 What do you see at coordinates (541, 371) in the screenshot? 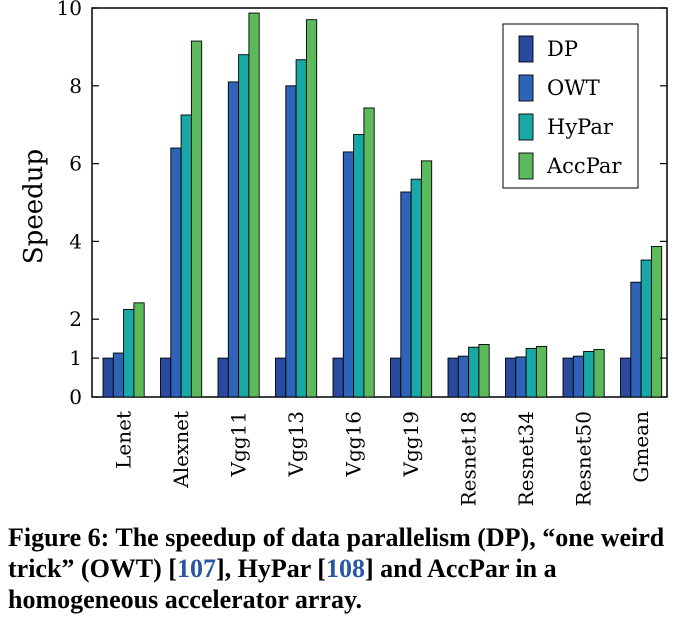
I see `bar-accpar-resnet34` at bounding box center [541, 371].